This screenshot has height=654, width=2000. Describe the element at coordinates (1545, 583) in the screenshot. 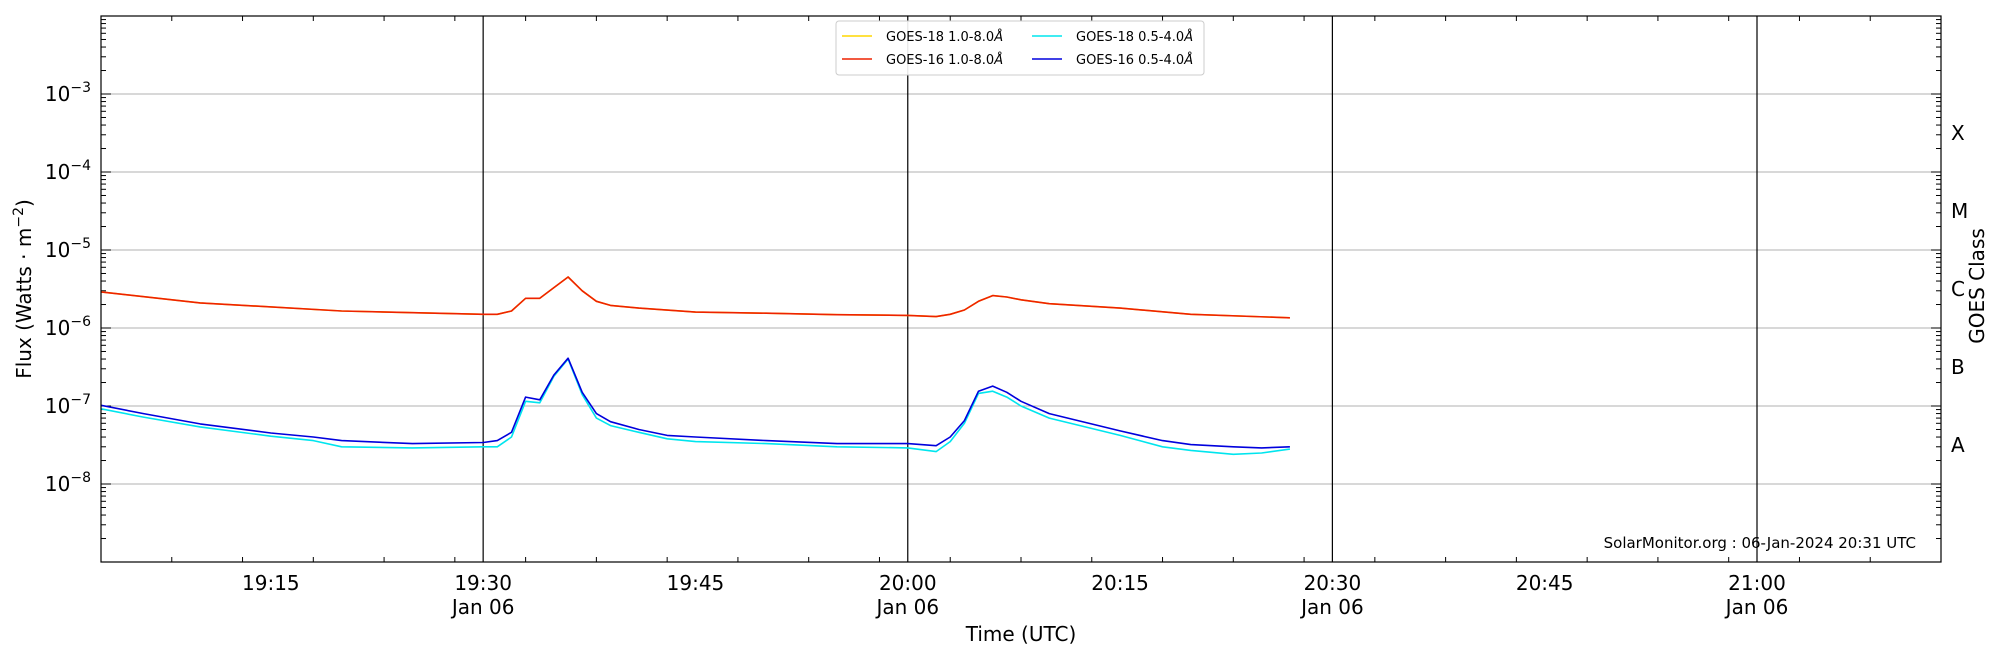

I see `x-tick-label: 20:45` at that location.